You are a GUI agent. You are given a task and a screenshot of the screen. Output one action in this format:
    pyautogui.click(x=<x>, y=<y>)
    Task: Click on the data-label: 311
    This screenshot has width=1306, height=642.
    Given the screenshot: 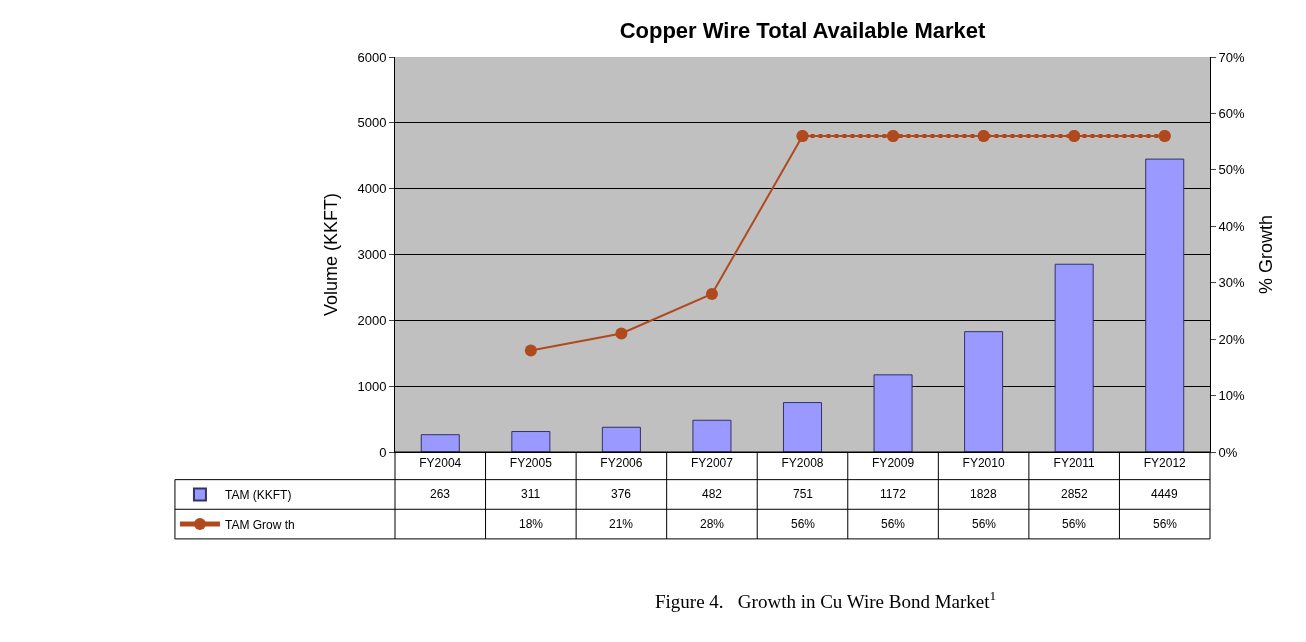 What is the action you would take?
    pyautogui.click(x=531, y=494)
    